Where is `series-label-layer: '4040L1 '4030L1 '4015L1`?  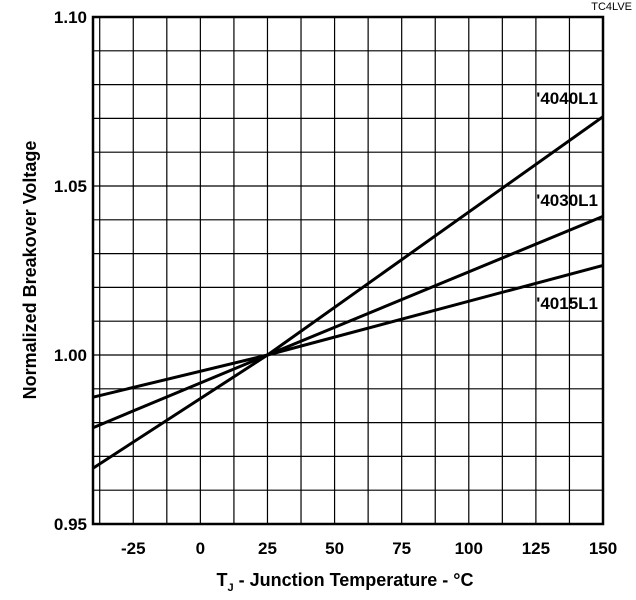 series-label-layer: '4040L1 '4030L1 '4015L1 is located at coordinates (567, 201).